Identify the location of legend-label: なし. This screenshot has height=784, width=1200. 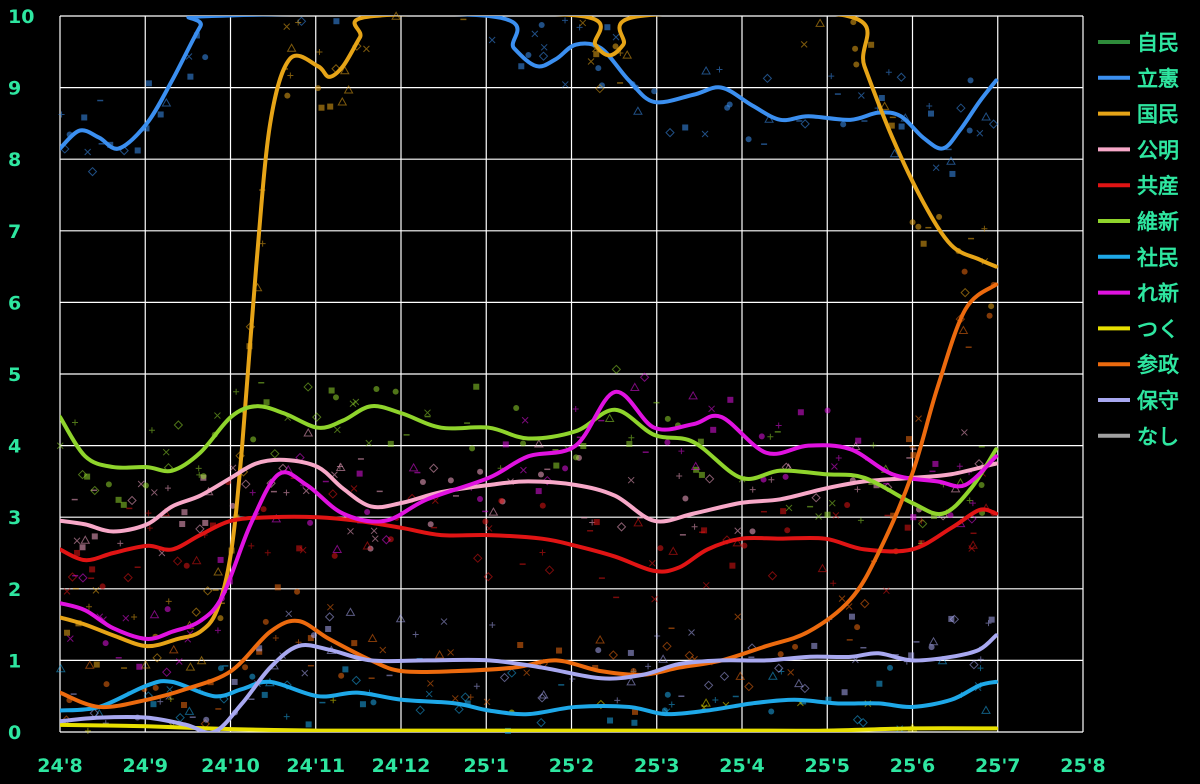
(1158, 437).